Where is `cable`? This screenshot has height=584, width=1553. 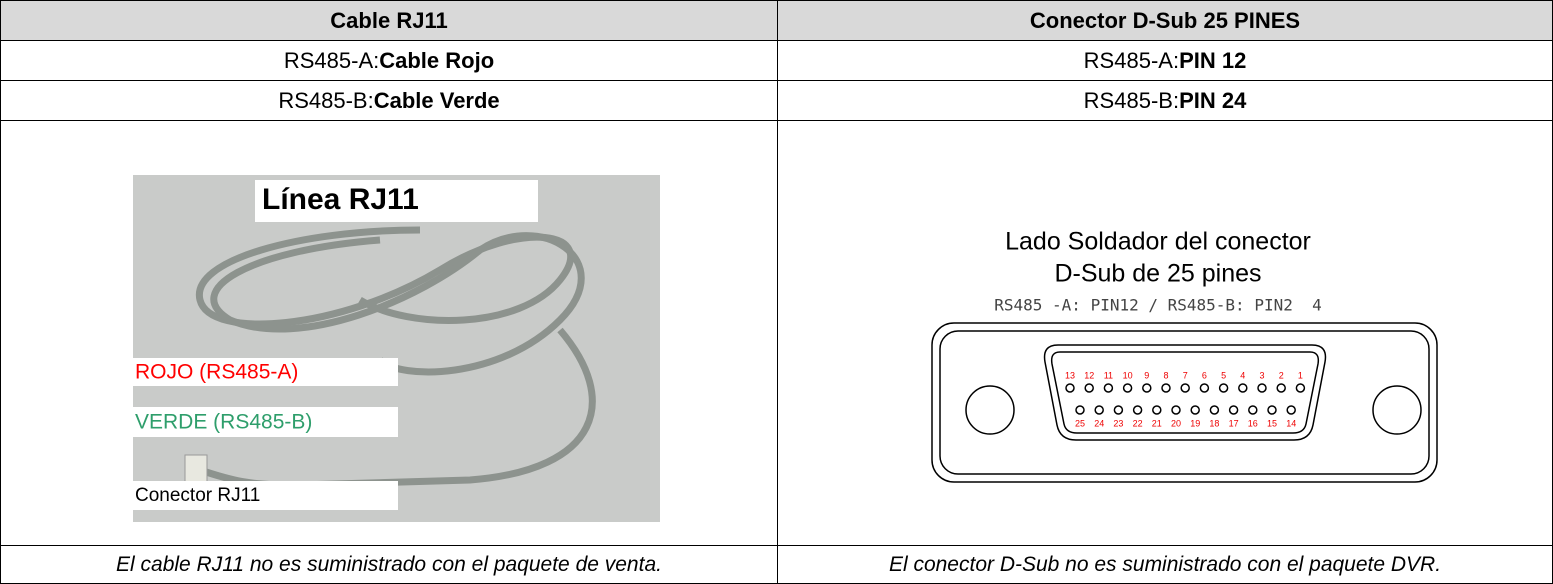
cable is located at coordinates (395, 357).